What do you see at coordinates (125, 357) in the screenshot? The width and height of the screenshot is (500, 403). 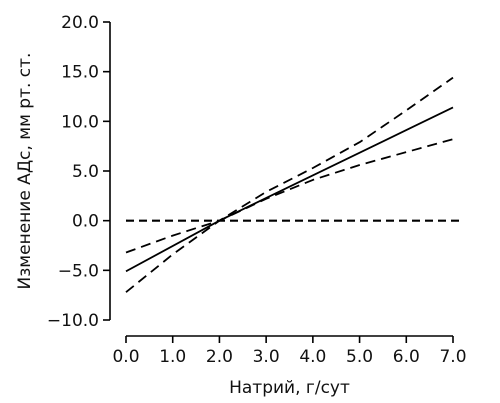 I see `x-tick-label: 0.0` at bounding box center [125, 357].